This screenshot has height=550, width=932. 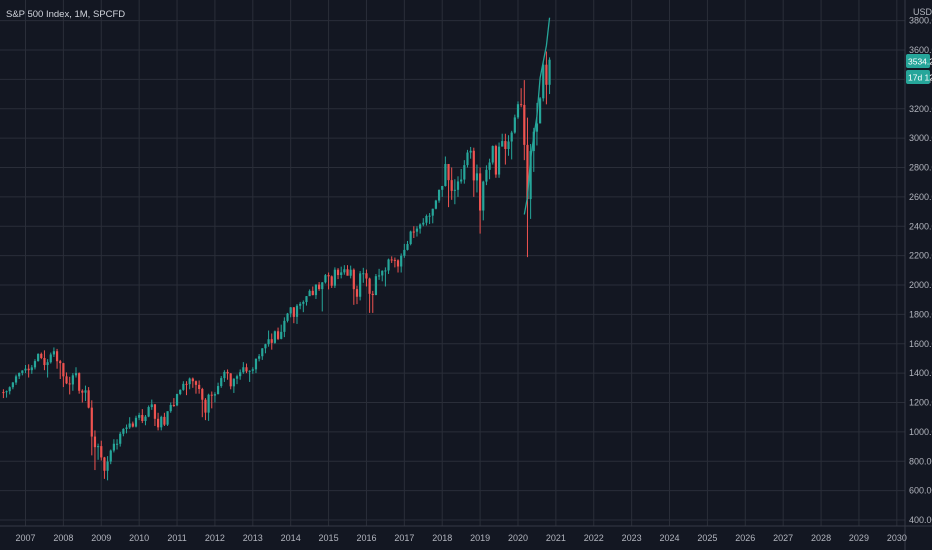 What do you see at coordinates (919, 69) in the screenshot?
I see `price-badges: 3534.22 17d 12h` at bounding box center [919, 69].